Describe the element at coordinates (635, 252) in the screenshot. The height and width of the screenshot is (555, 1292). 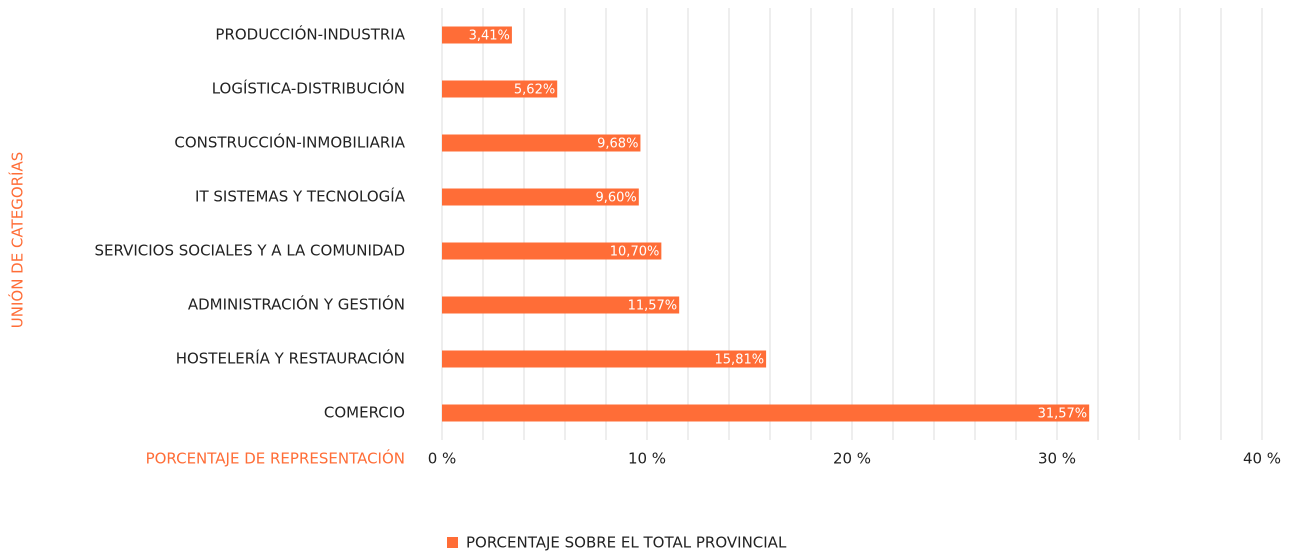
I see `value-label: 10,70%` at that location.